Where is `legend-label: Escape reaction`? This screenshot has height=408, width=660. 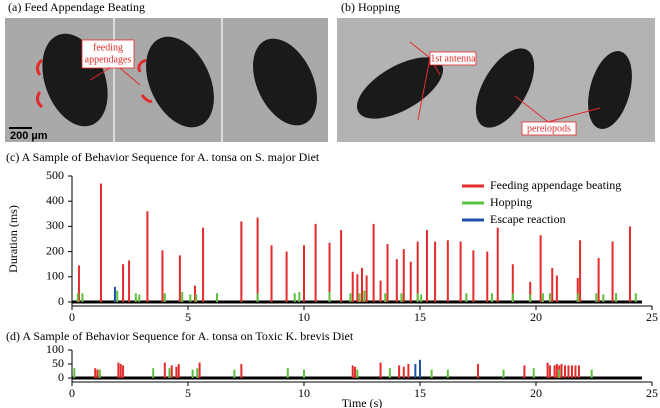
legend-label: Escape reaction is located at coordinates (528, 219).